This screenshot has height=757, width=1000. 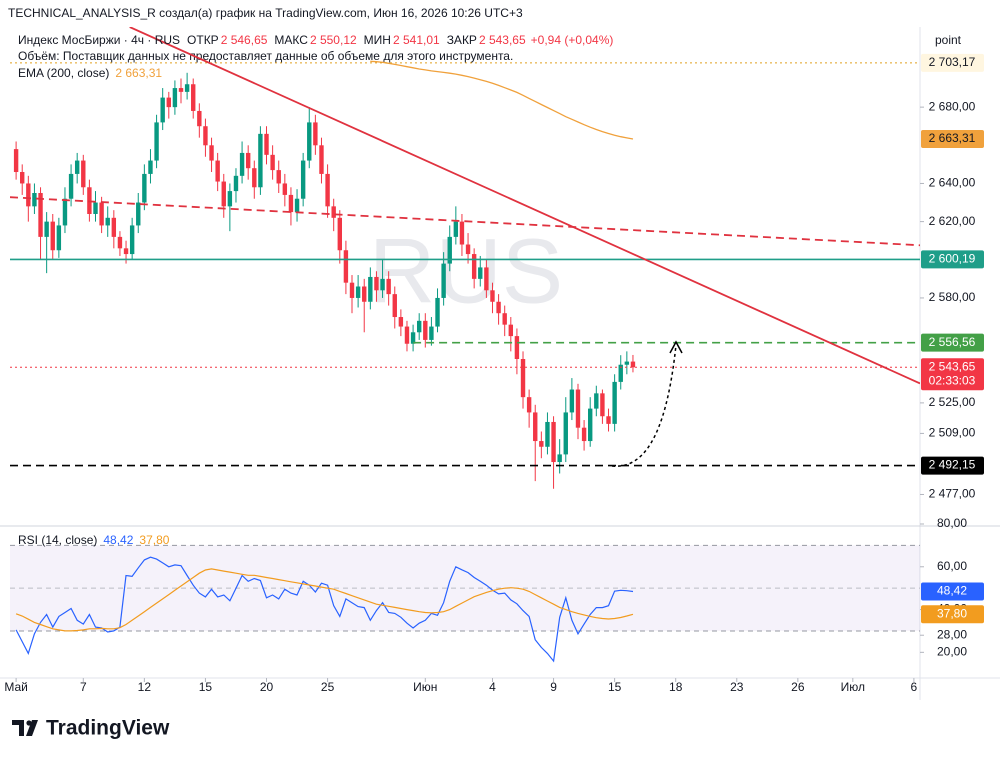 I want to click on ohlc-value: 2 541,01, so click(x=416, y=40).